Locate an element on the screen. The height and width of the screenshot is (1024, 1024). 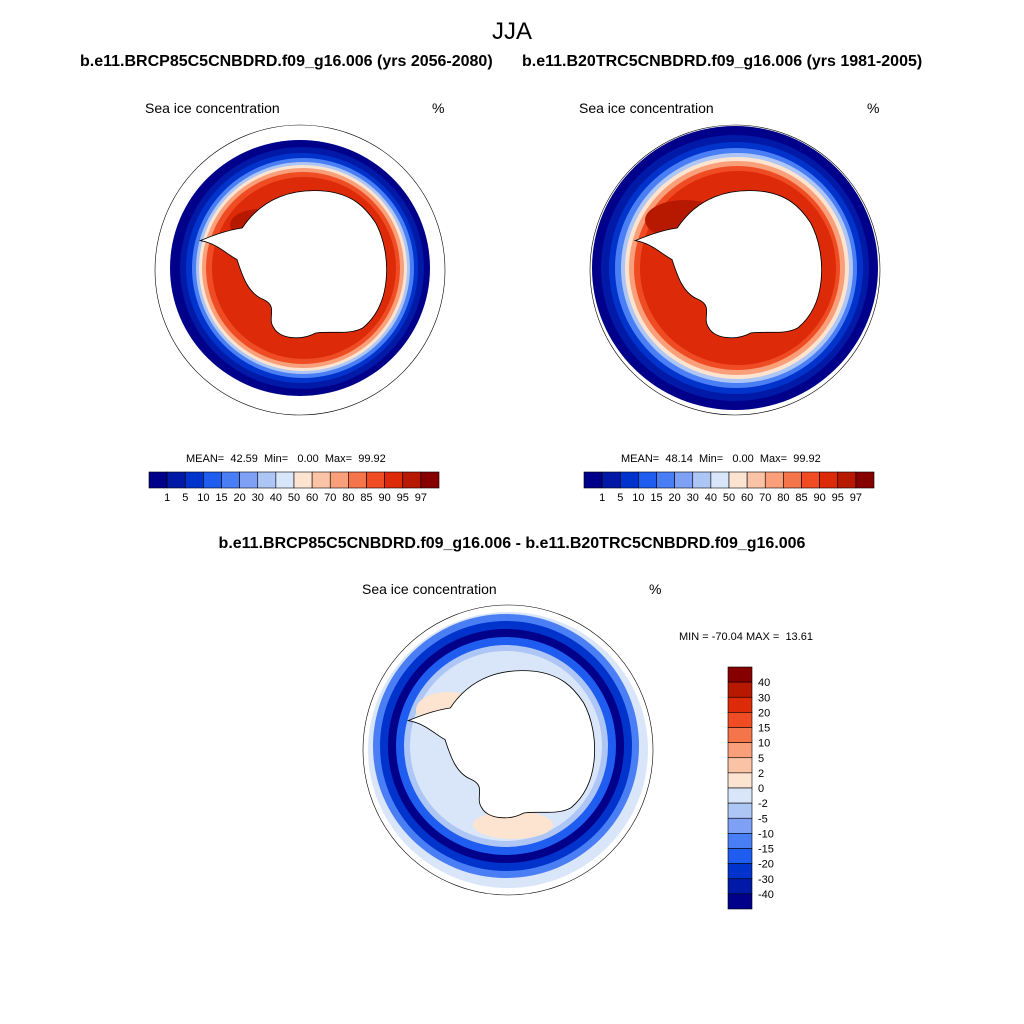
panel2-map is located at coordinates (735, 270).